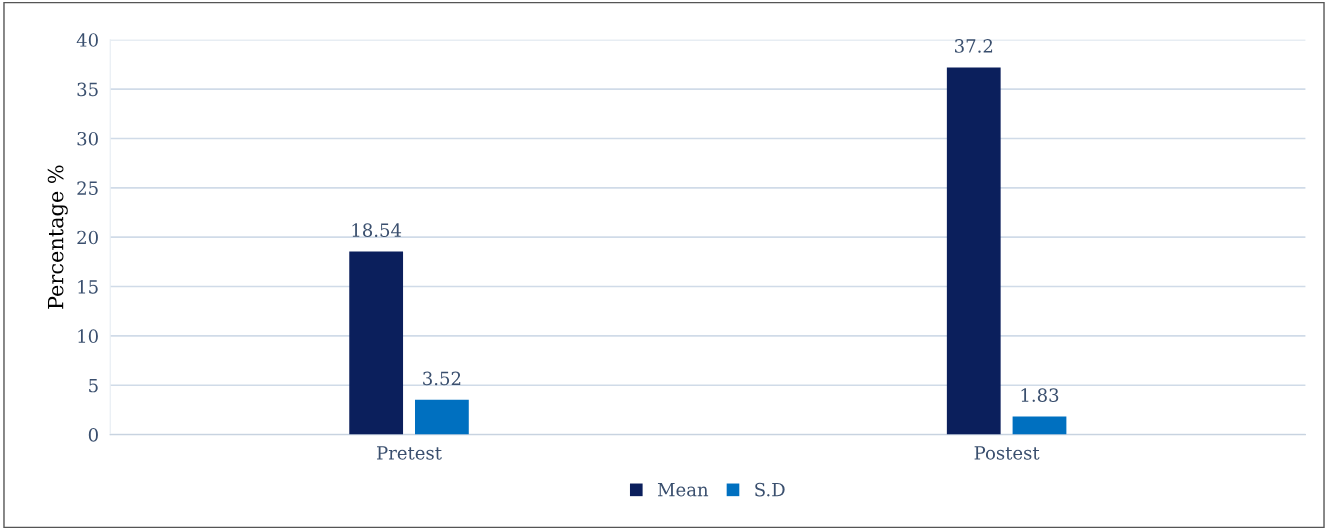  What do you see at coordinates (88, 286) in the screenshot?
I see `y-tick-label: 15` at bounding box center [88, 286].